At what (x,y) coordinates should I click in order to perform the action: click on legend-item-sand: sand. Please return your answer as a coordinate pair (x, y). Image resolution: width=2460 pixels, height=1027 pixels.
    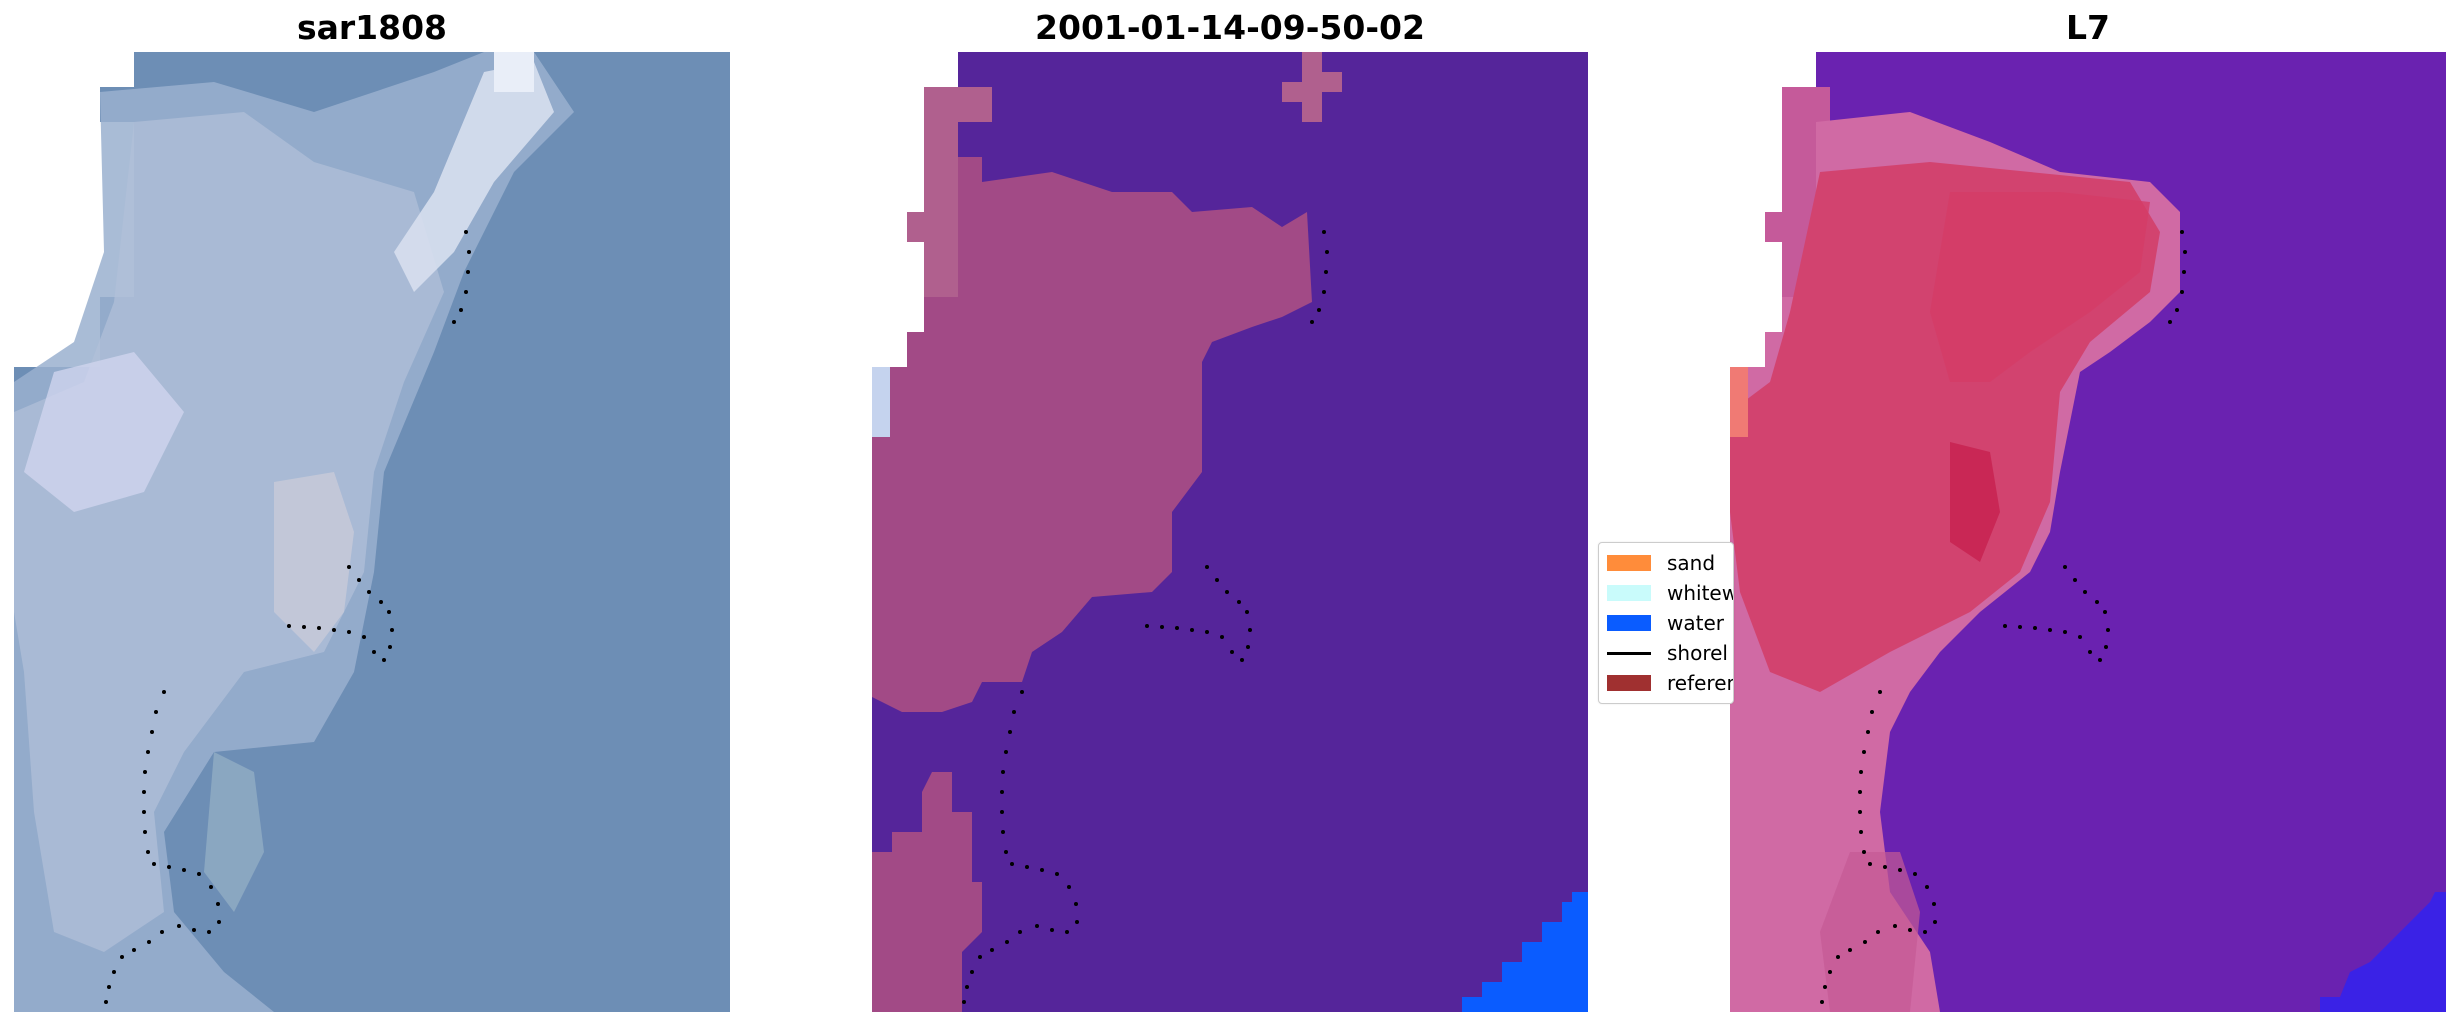
    Looking at the image, I should click on (1661, 563).